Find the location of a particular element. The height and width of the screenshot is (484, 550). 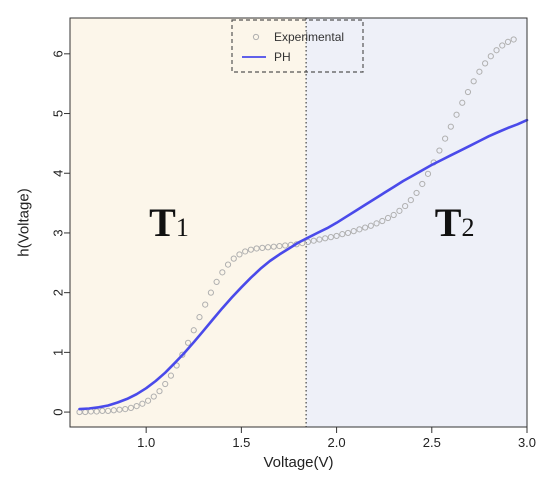

legend-experimental-label: Experimental is located at coordinates (309, 37).